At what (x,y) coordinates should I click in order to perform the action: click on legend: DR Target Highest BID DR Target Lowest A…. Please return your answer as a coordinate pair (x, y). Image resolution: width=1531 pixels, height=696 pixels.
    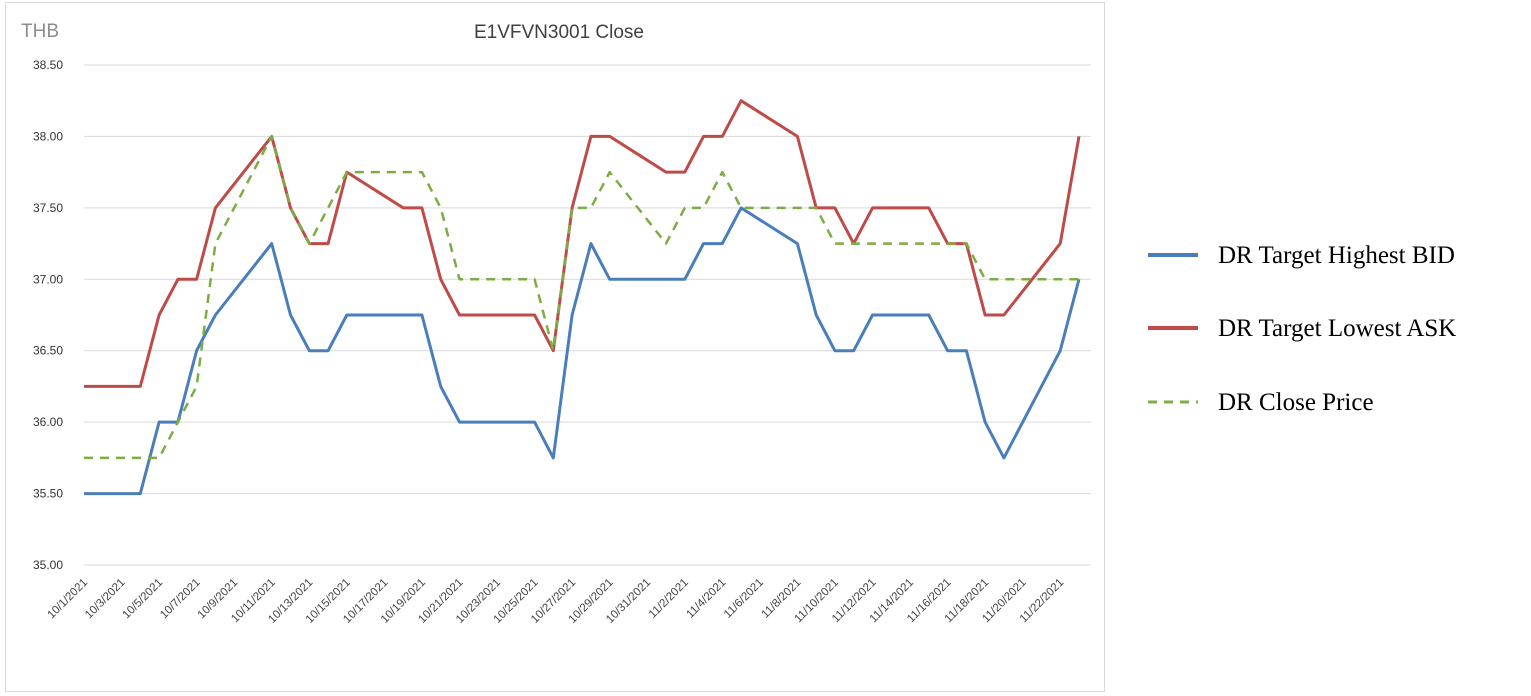
    Looking at the image, I should click on (1302, 329).